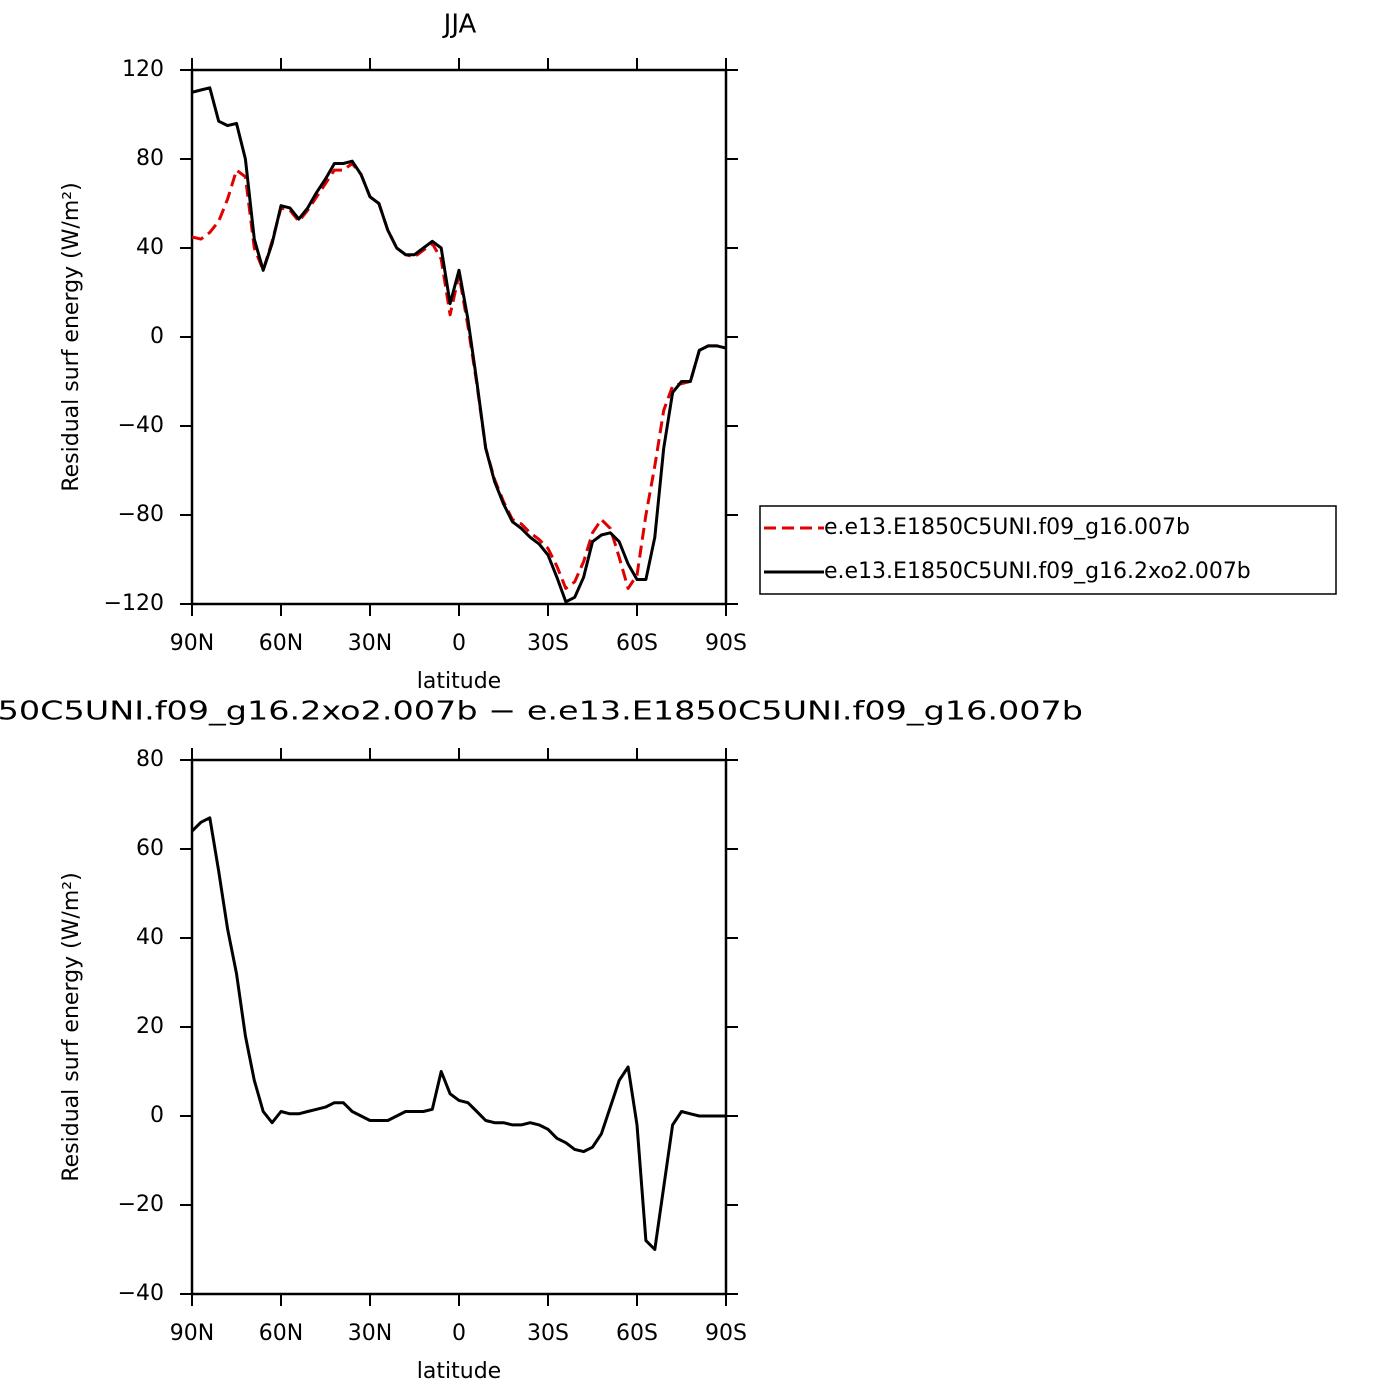 The image size is (1391, 1391). I want to click on legend-label: e.e13.E1850C5UNI.f09_g16.2xo2.007b, so click(1037, 571).